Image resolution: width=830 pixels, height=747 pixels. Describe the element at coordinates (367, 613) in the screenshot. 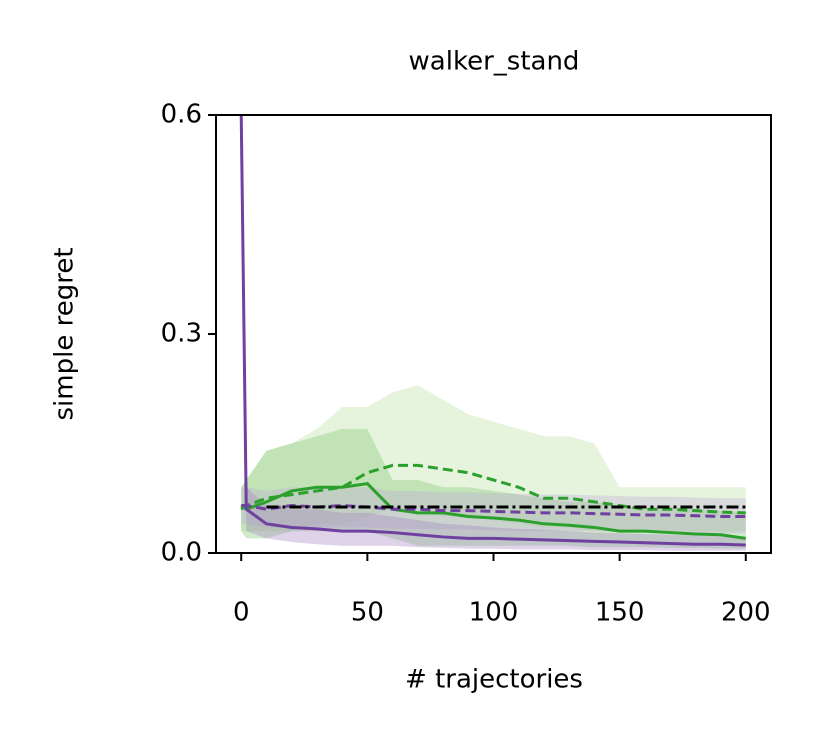

I see `x-tick-label: 50` at that location.